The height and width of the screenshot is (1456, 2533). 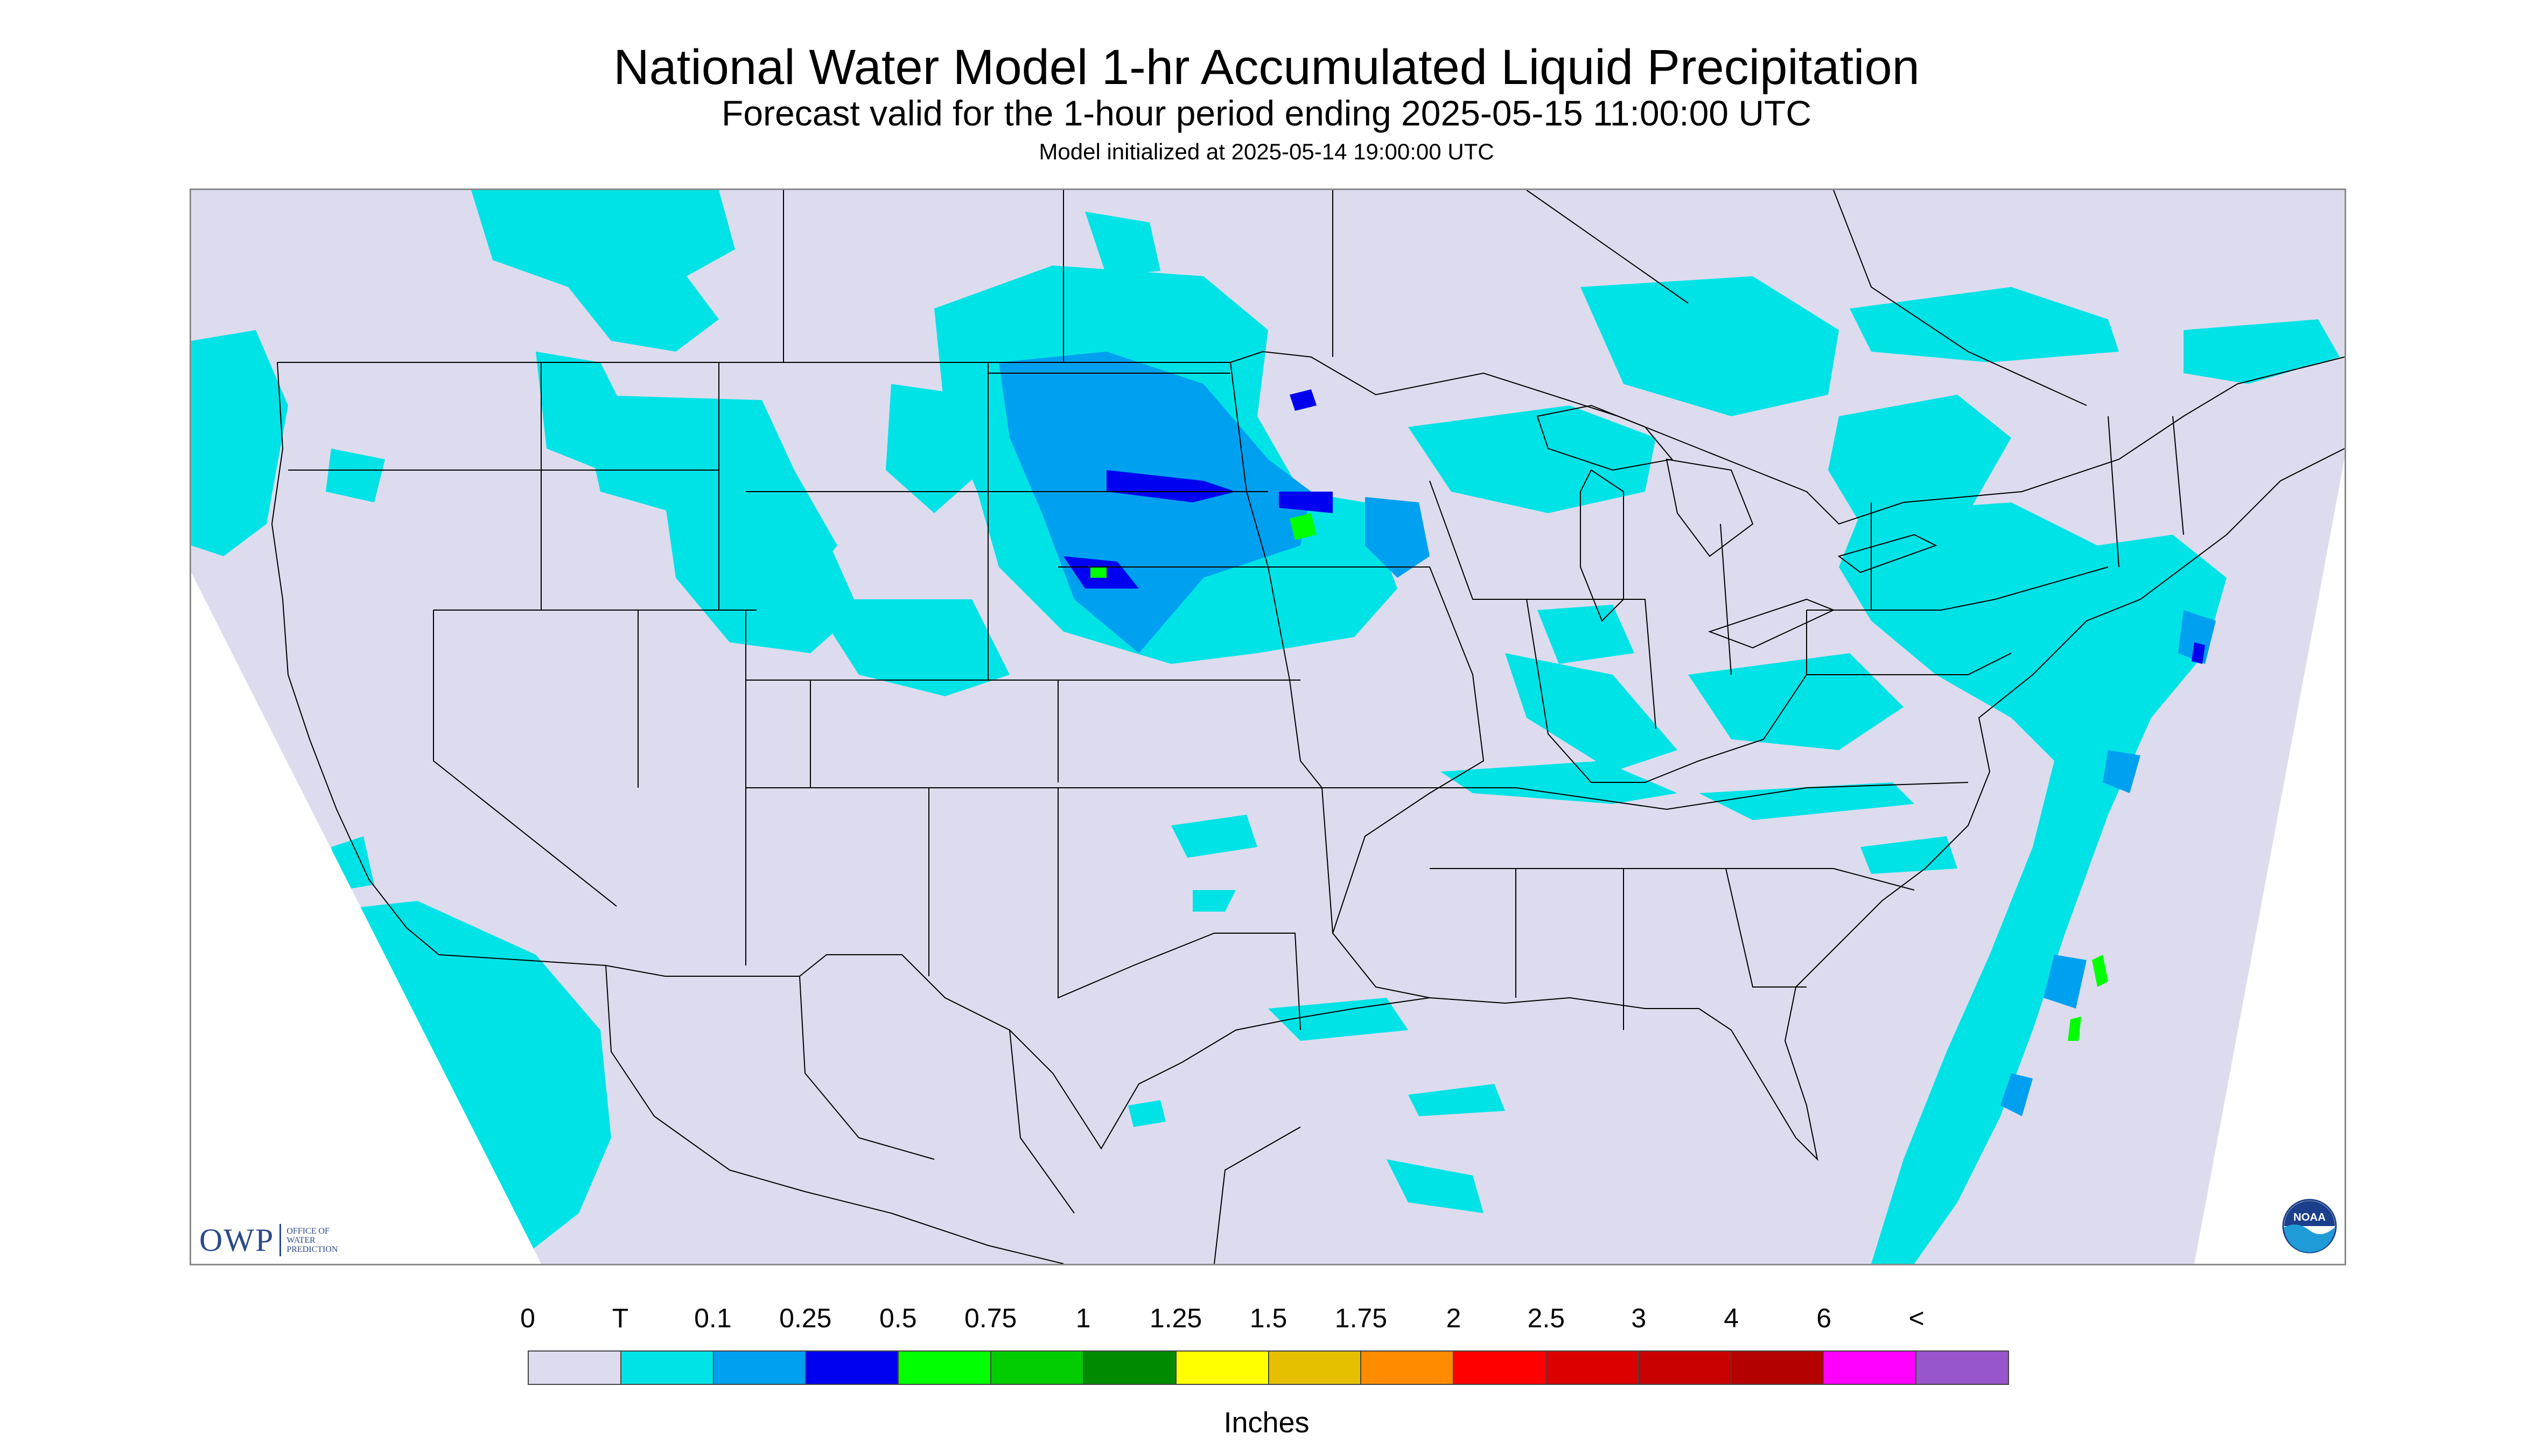 I want to click on state-line-tn-nc, so click(x=1646, y=796).